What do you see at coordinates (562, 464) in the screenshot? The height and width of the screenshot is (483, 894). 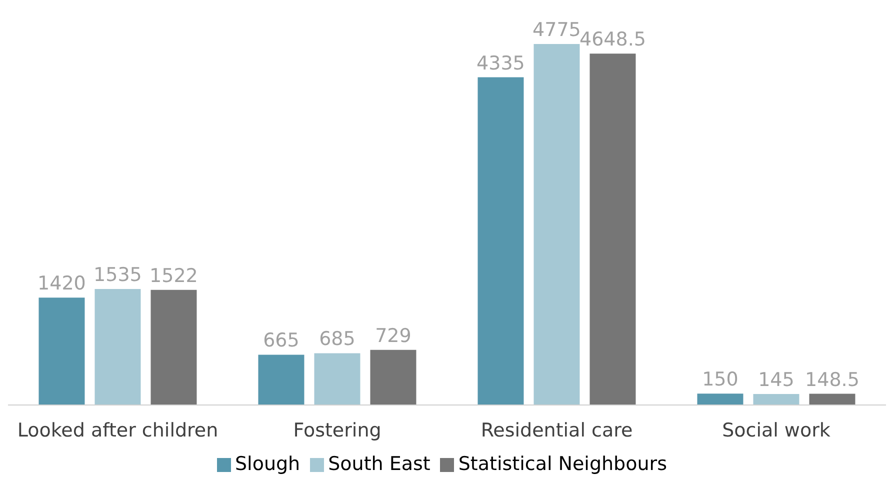 I see `legend-label: Statistical Neighbours` at bounding box center [562, 464].